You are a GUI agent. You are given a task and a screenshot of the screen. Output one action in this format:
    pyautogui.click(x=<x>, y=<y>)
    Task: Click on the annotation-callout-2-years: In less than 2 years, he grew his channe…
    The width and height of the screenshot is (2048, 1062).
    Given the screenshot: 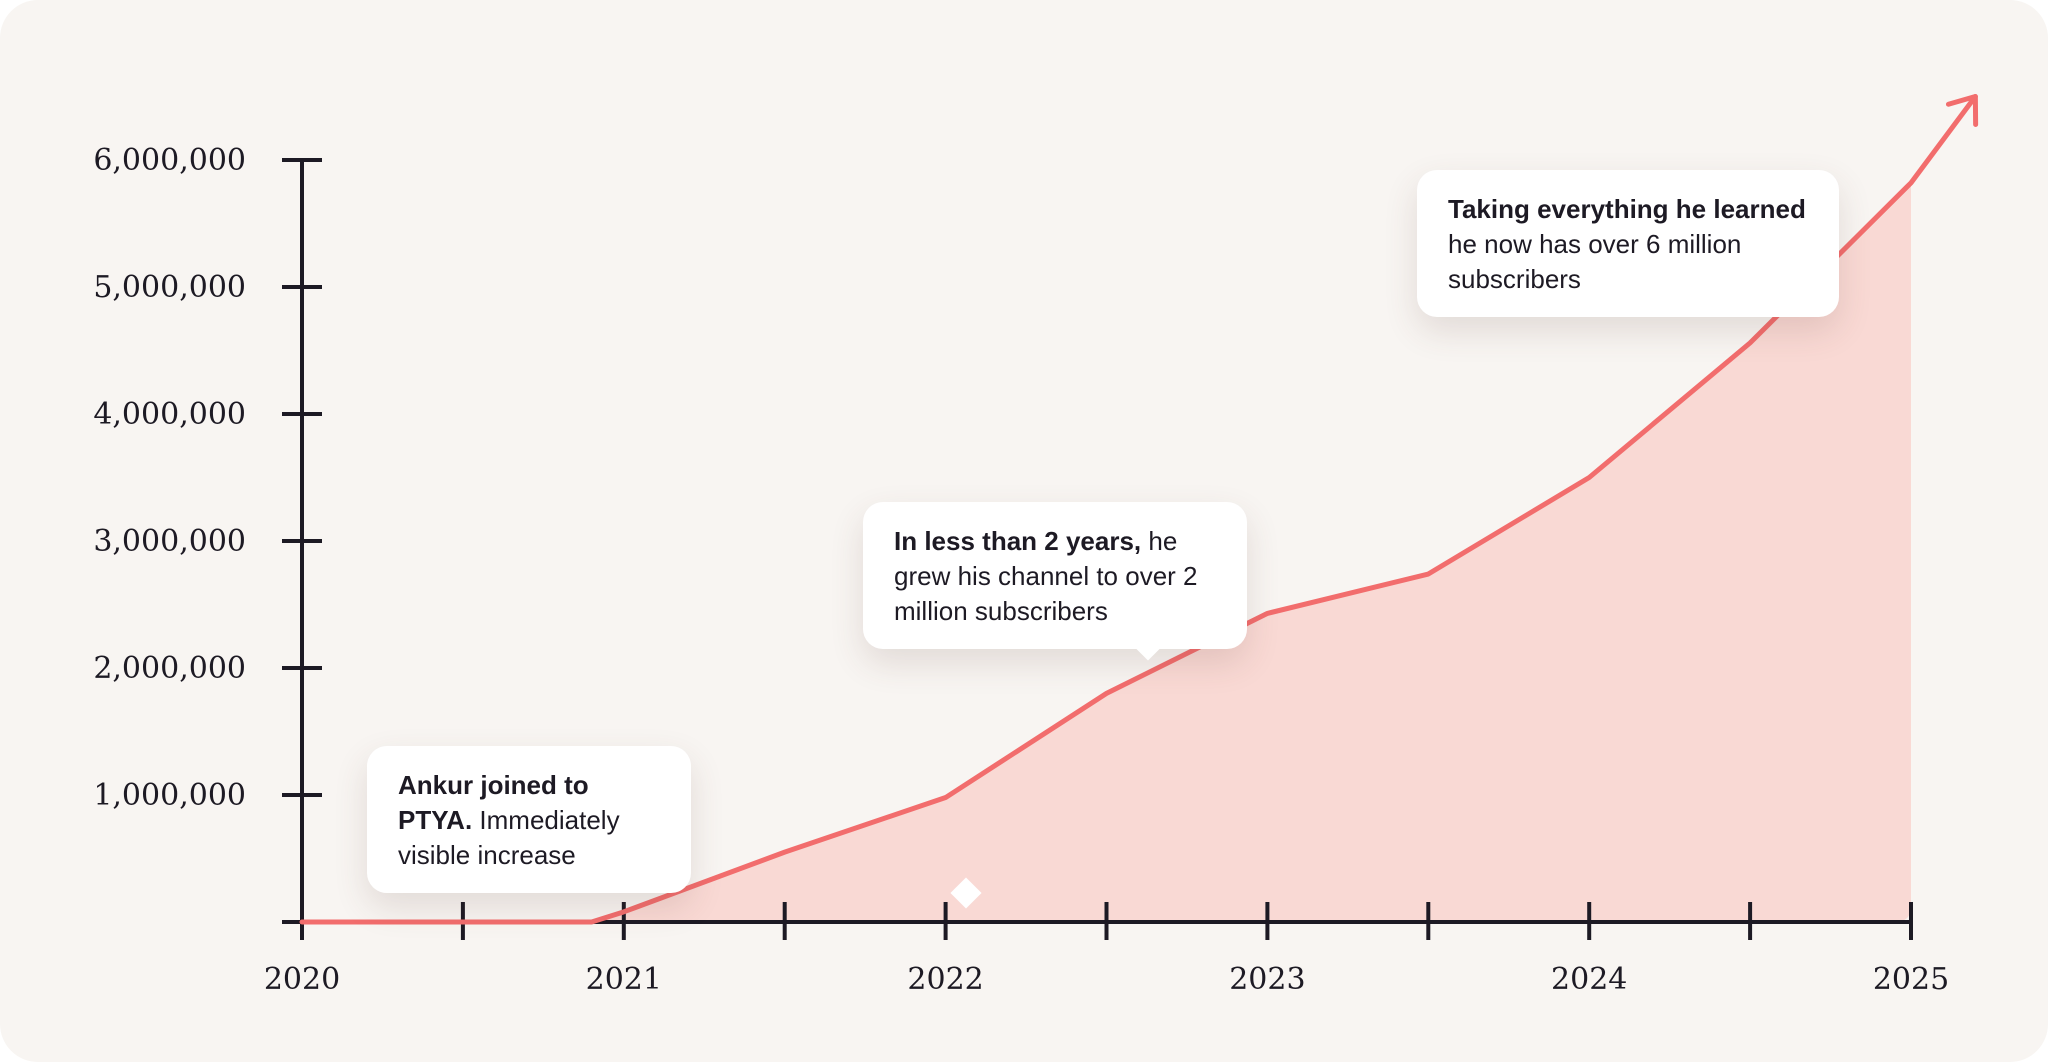 What is the action you would take?
    pyautogui.click(x=1055, y=581)
    